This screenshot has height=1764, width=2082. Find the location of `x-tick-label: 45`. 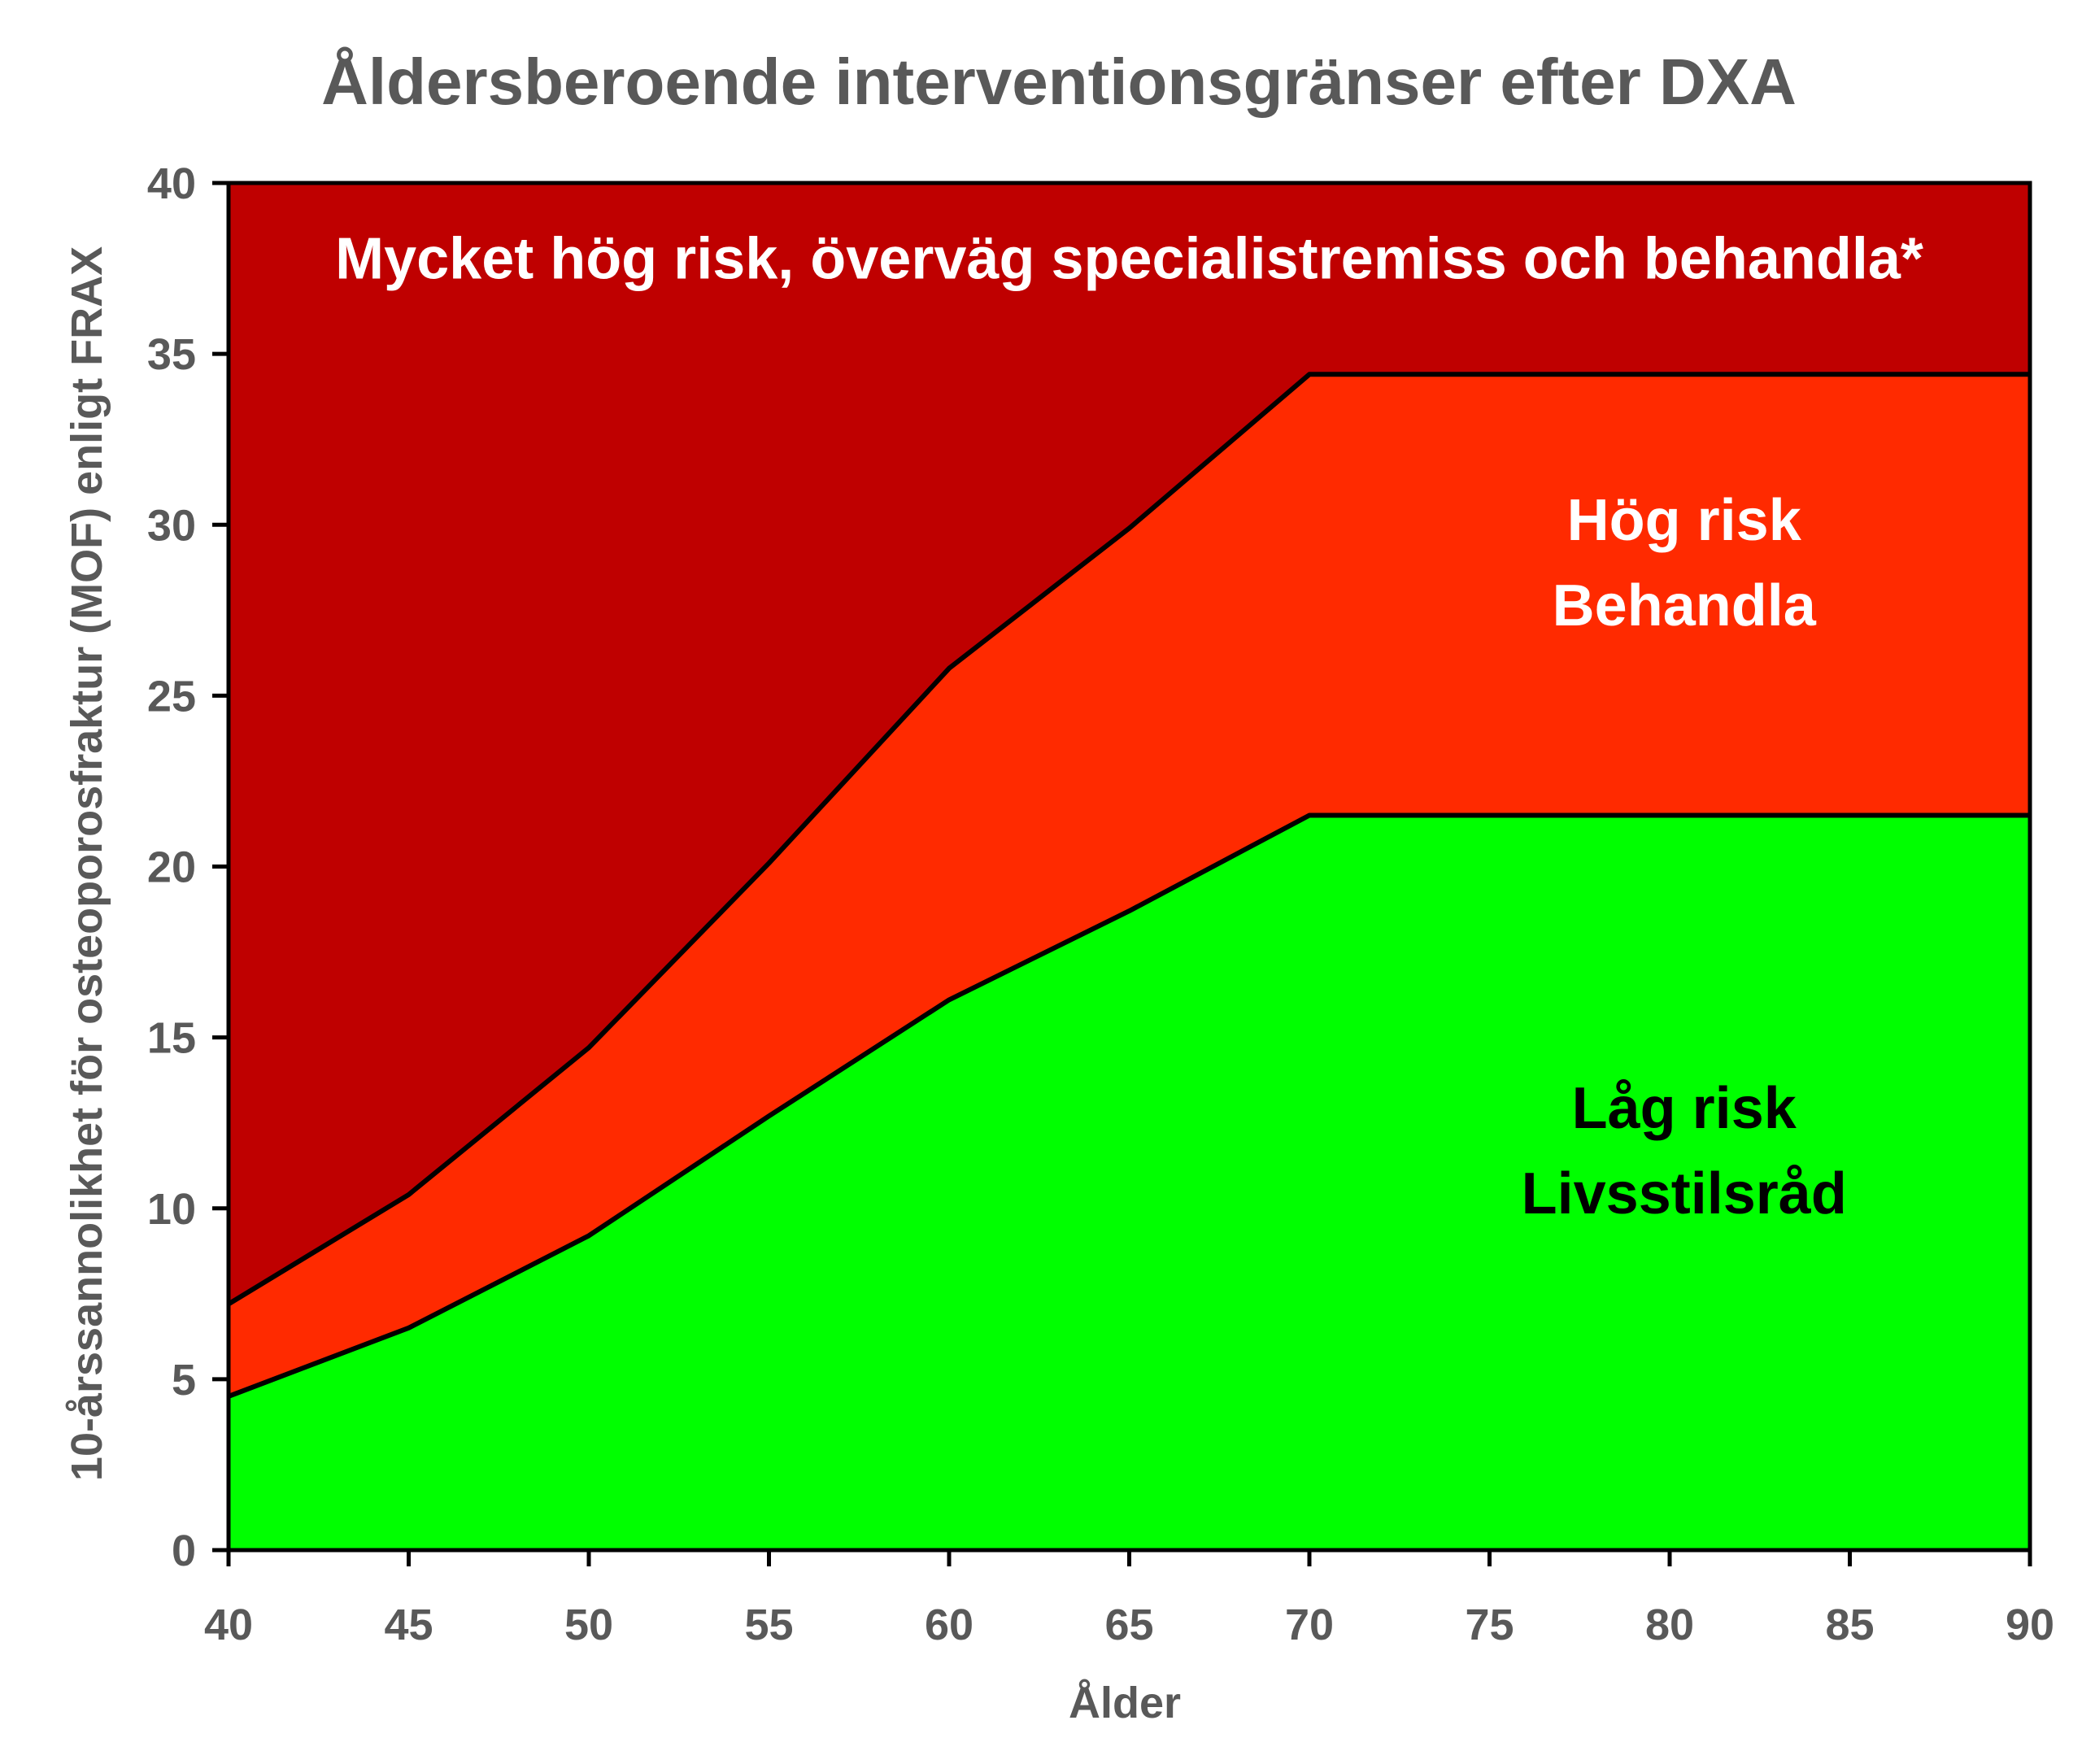

x-tick-label: 45 is located at coordinates (409, 1625).